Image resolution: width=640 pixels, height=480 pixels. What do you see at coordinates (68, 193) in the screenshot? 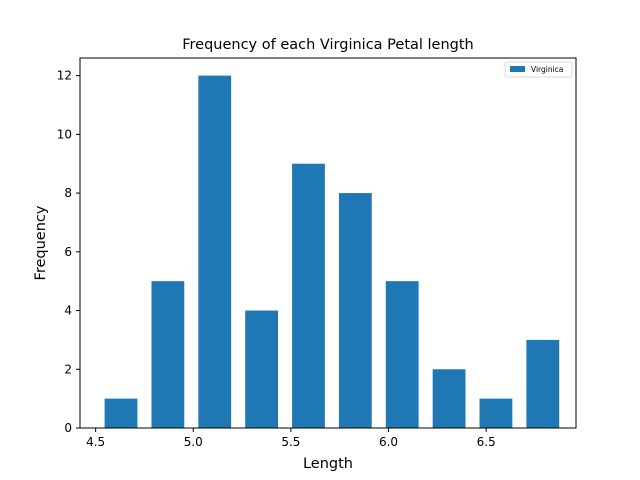
I see `y-tick-label-4: 8` at bounding box center [68, 193].